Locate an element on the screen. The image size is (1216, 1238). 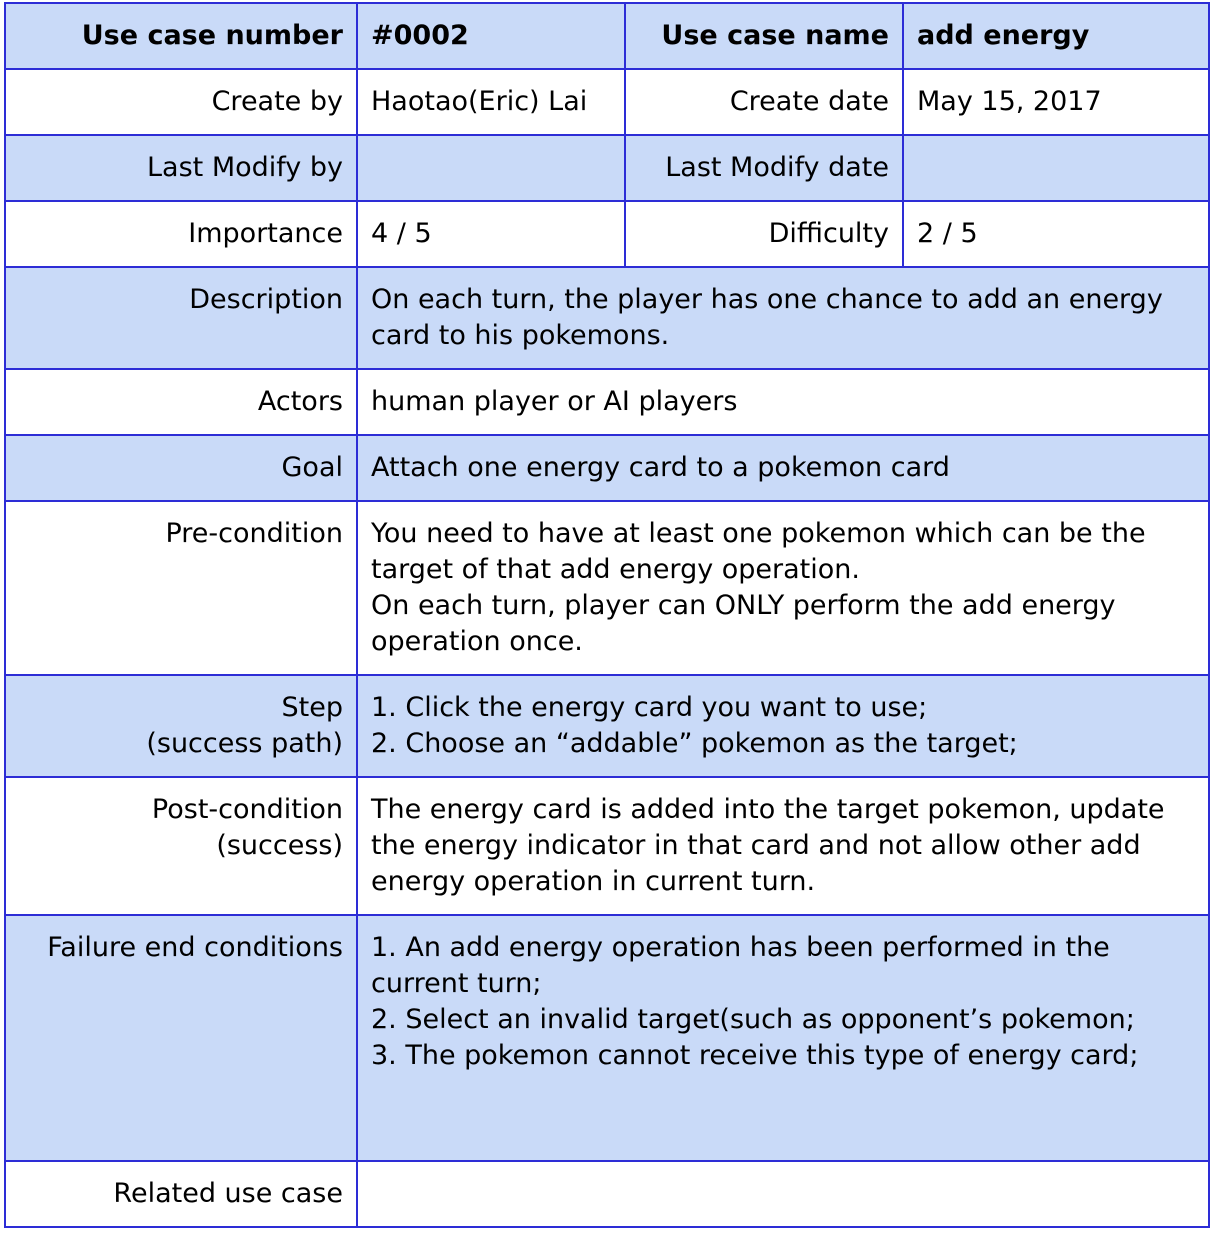
importance-value: 4 / 5 is located at coordinates (491, 234).